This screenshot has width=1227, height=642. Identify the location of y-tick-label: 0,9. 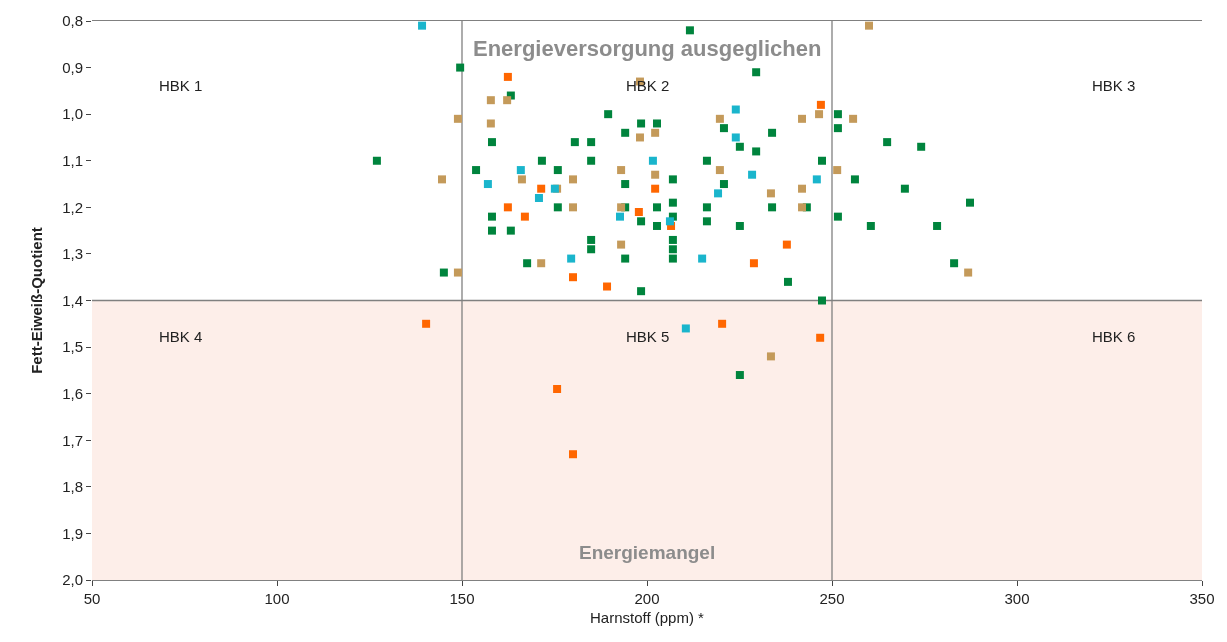
(72, 67).